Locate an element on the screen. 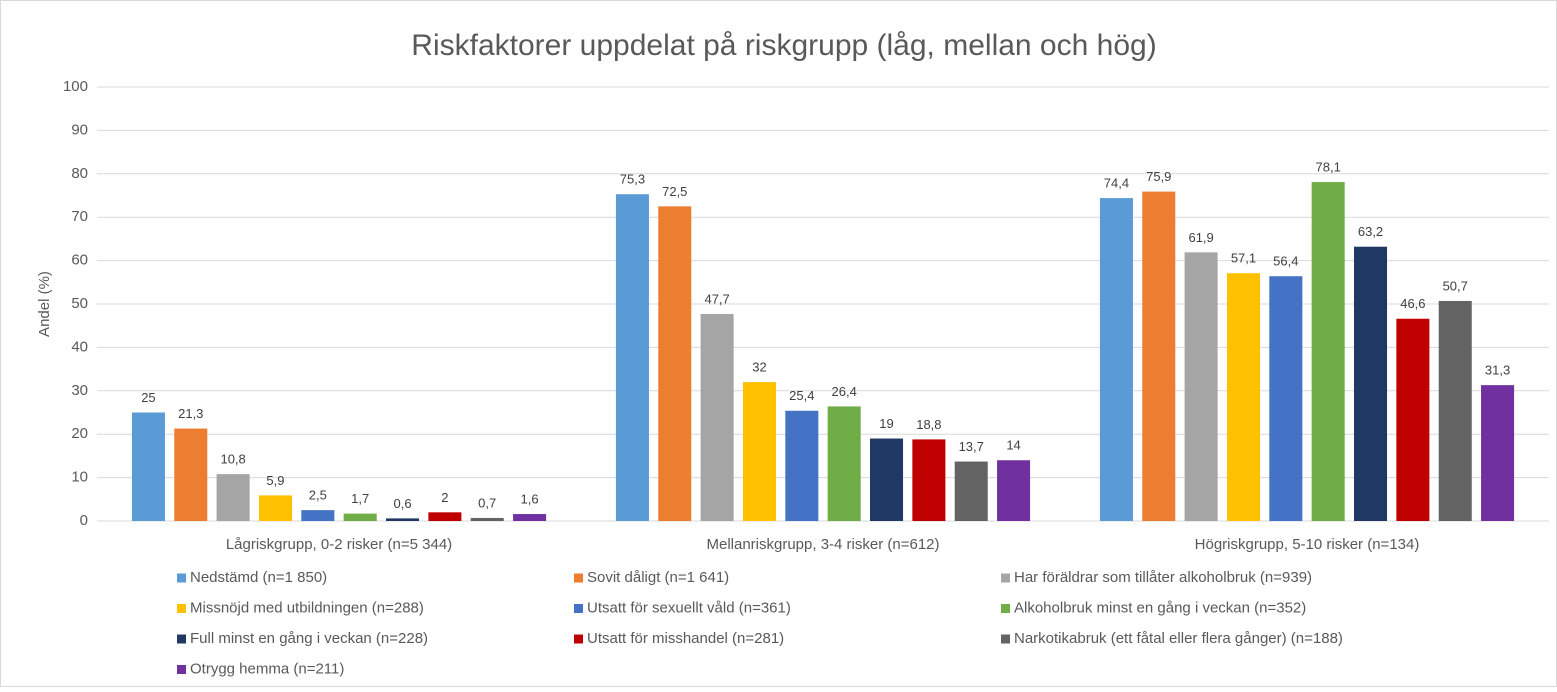 The width and height of the screenshot is (1557, 692). legend-label: Utsatt för sexuellt våld (n=361) is located at coordinates (689, 607).